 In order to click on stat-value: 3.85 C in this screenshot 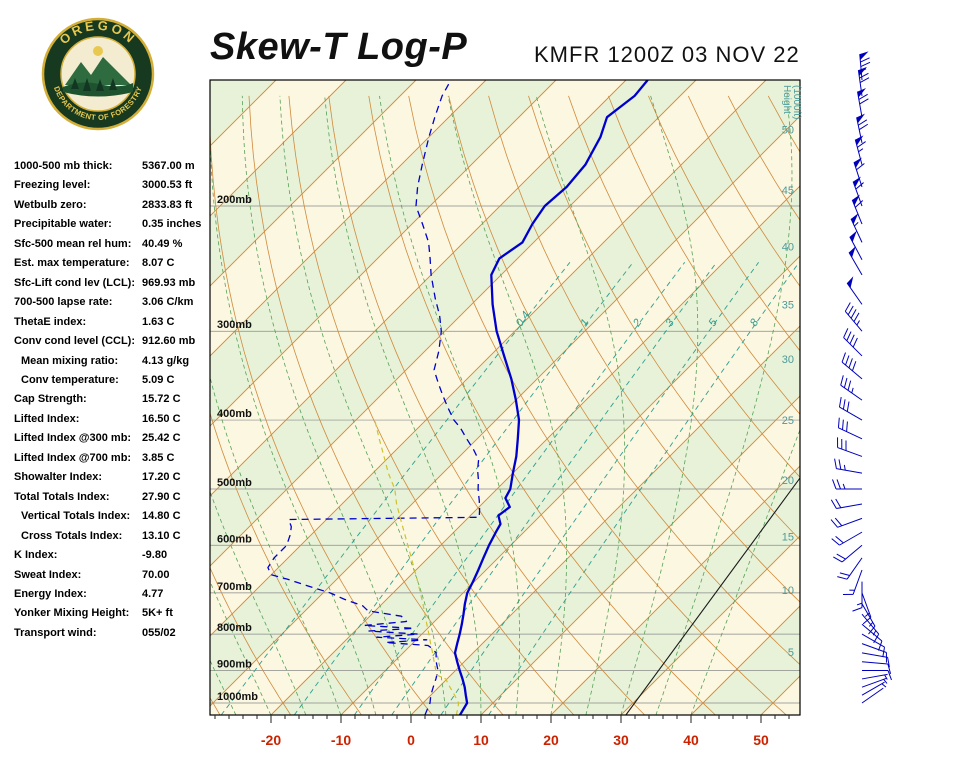, I will do `click(158, 457)`.